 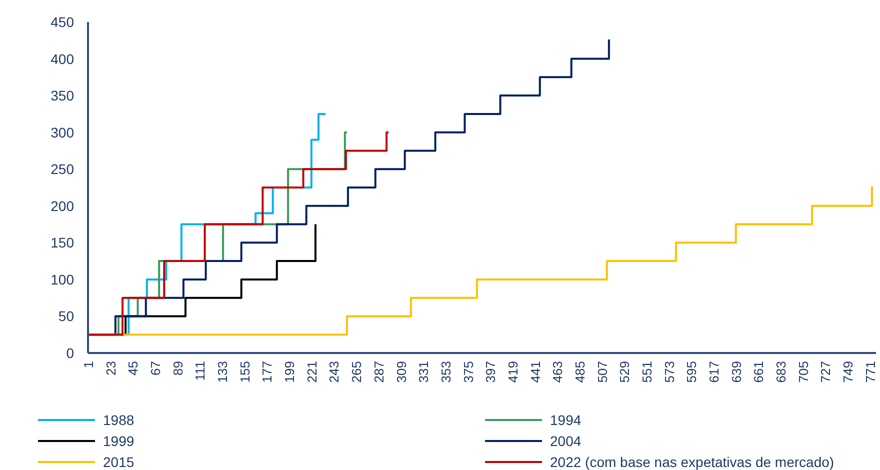 What do you see at coordinates (602, 372) in the screenshot?
I see `x-tick-label: 507` at bounding box center [602, 372].